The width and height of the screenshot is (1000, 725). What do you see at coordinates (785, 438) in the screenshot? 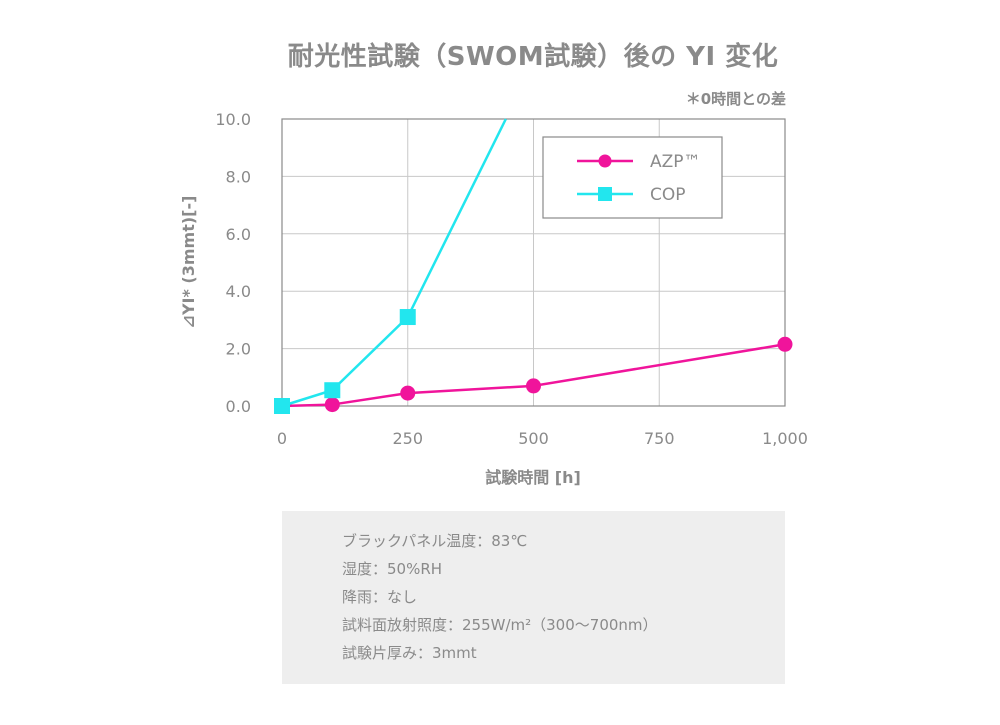
I see `x-tick-label: 1,000` at bounding box center [785, 438].